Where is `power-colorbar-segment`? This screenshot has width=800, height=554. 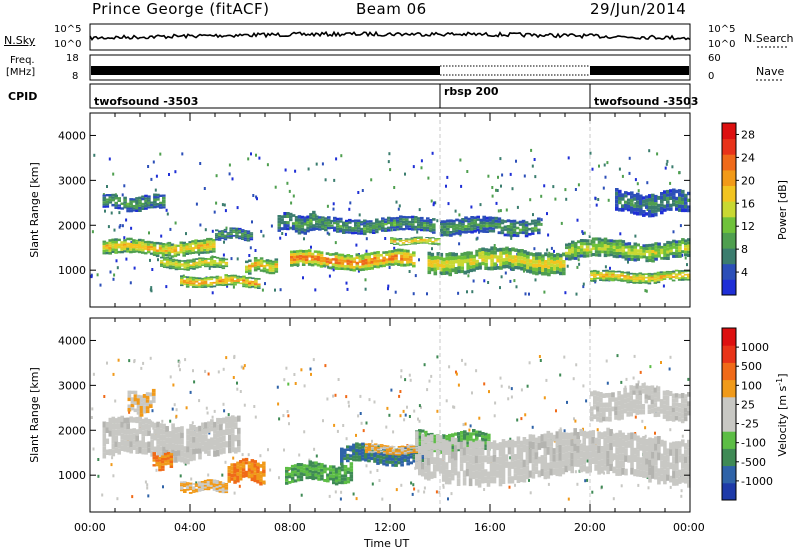
power-colorbar-segment is located at coordinates (729, 162).